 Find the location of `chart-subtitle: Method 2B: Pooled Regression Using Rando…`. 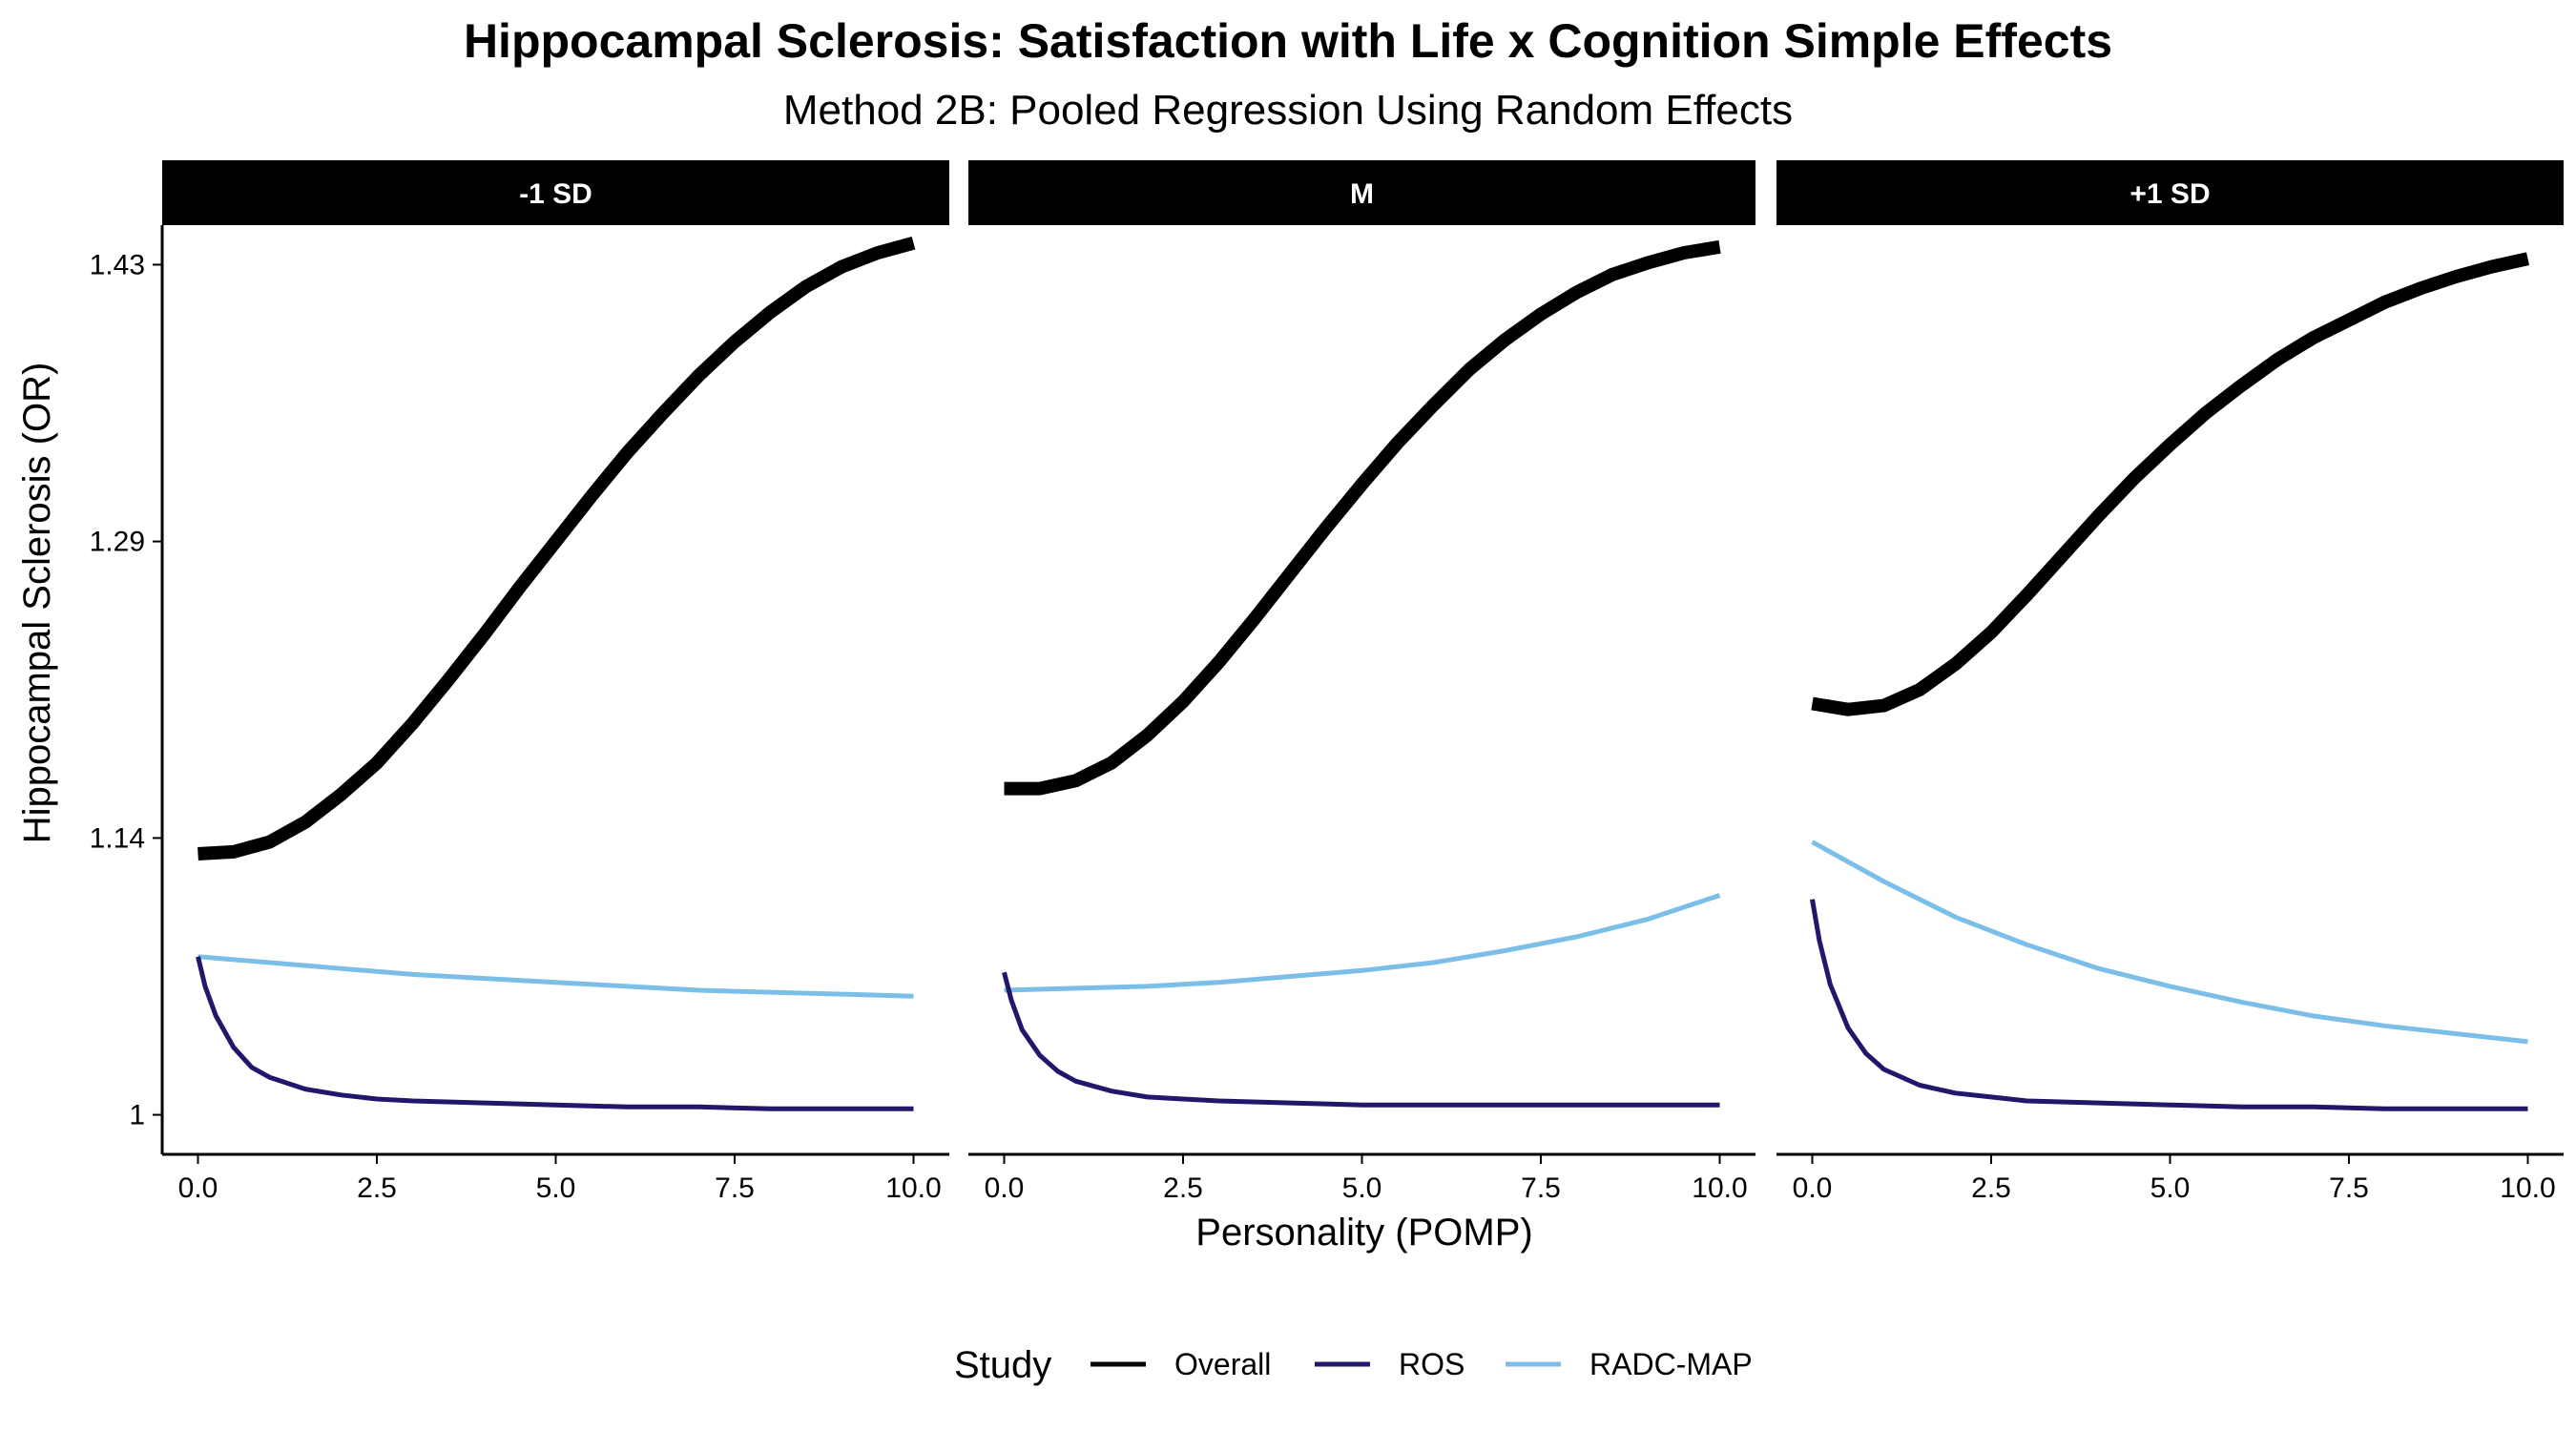

chart-subtitle: Method 2B: Pooled Regression Using Rando… is located at coordinates (1288, 110).